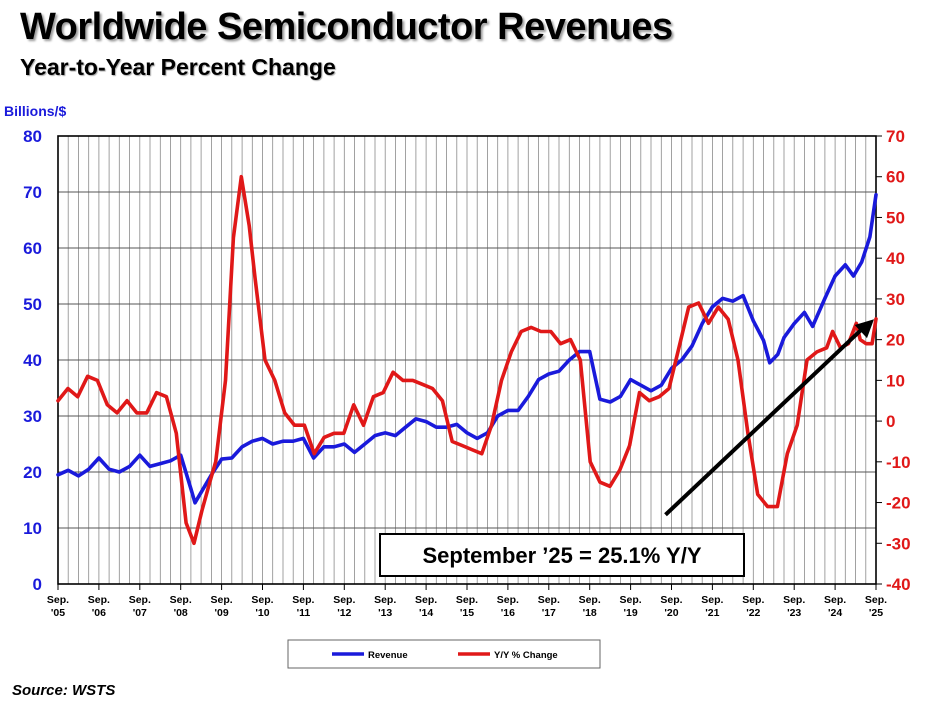 The image size is (940, 706). What do you see at coordinates (712, 606) in the screenshot?
I see `x-axis-tick-label: Sep. '21` at bounding box center [712, 606].